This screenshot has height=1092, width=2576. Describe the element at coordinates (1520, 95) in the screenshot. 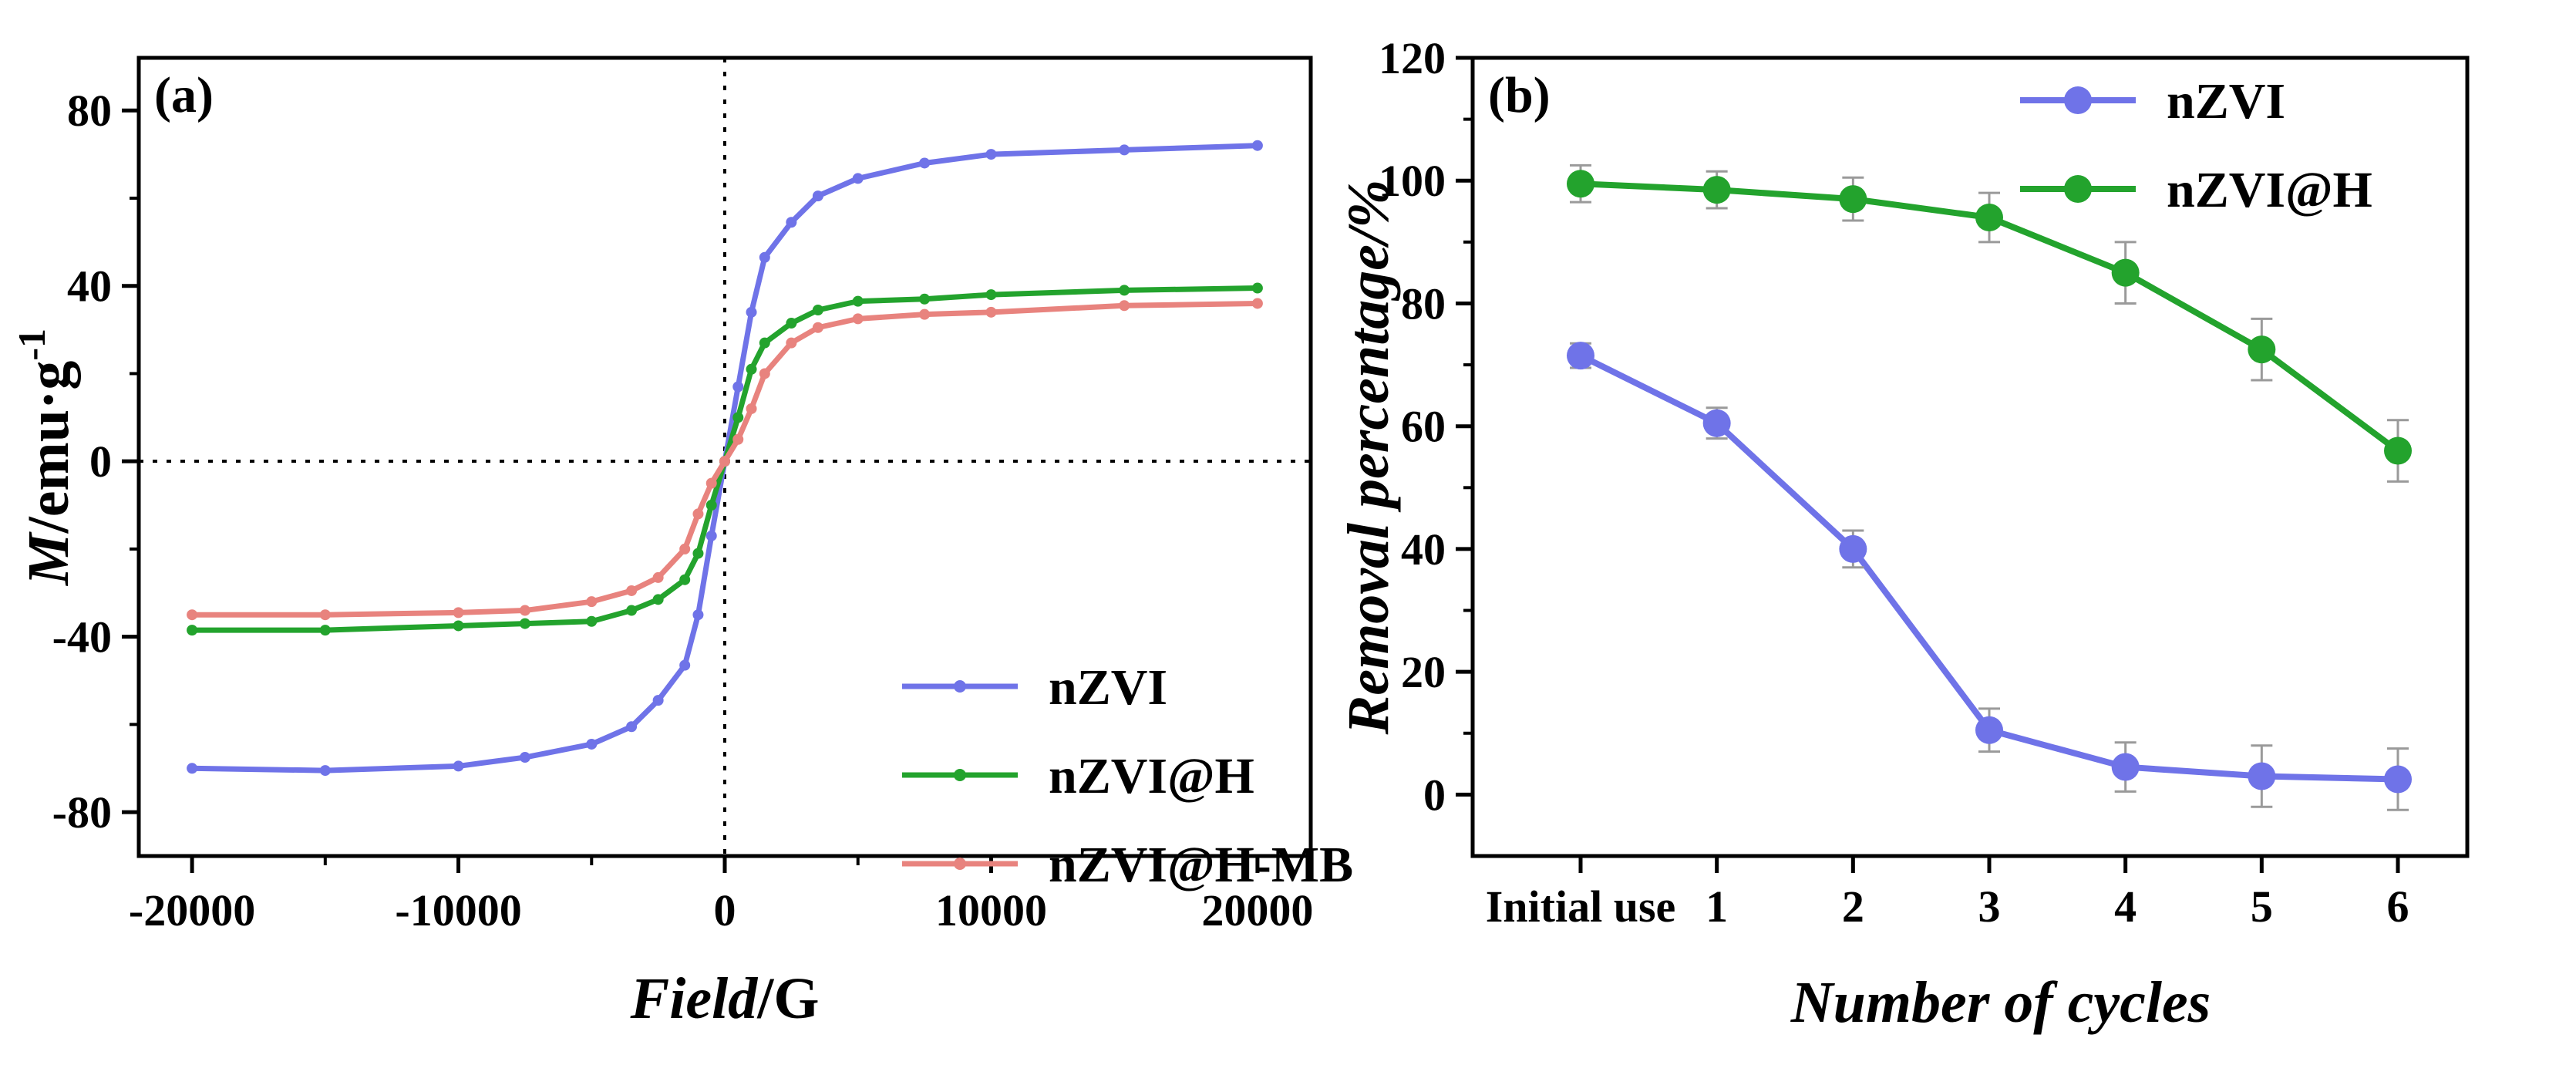

I see `panel-label-b: (b)` at that location.